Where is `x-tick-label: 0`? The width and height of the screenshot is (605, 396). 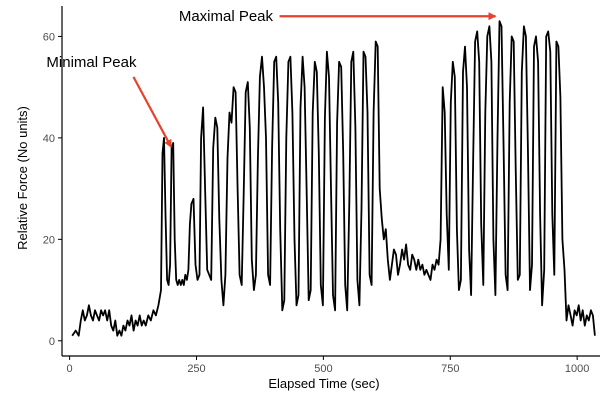
x-tick-label: 0 is located at coordinates (70, 369).